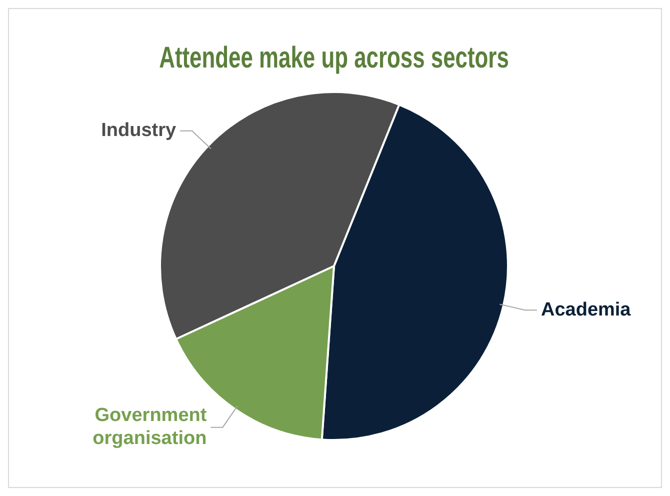 This screenshot has height=496, width=670. Describe the element at coordinates (586, 309) in the screenshot. I see `slice-label: Academia` at that location.